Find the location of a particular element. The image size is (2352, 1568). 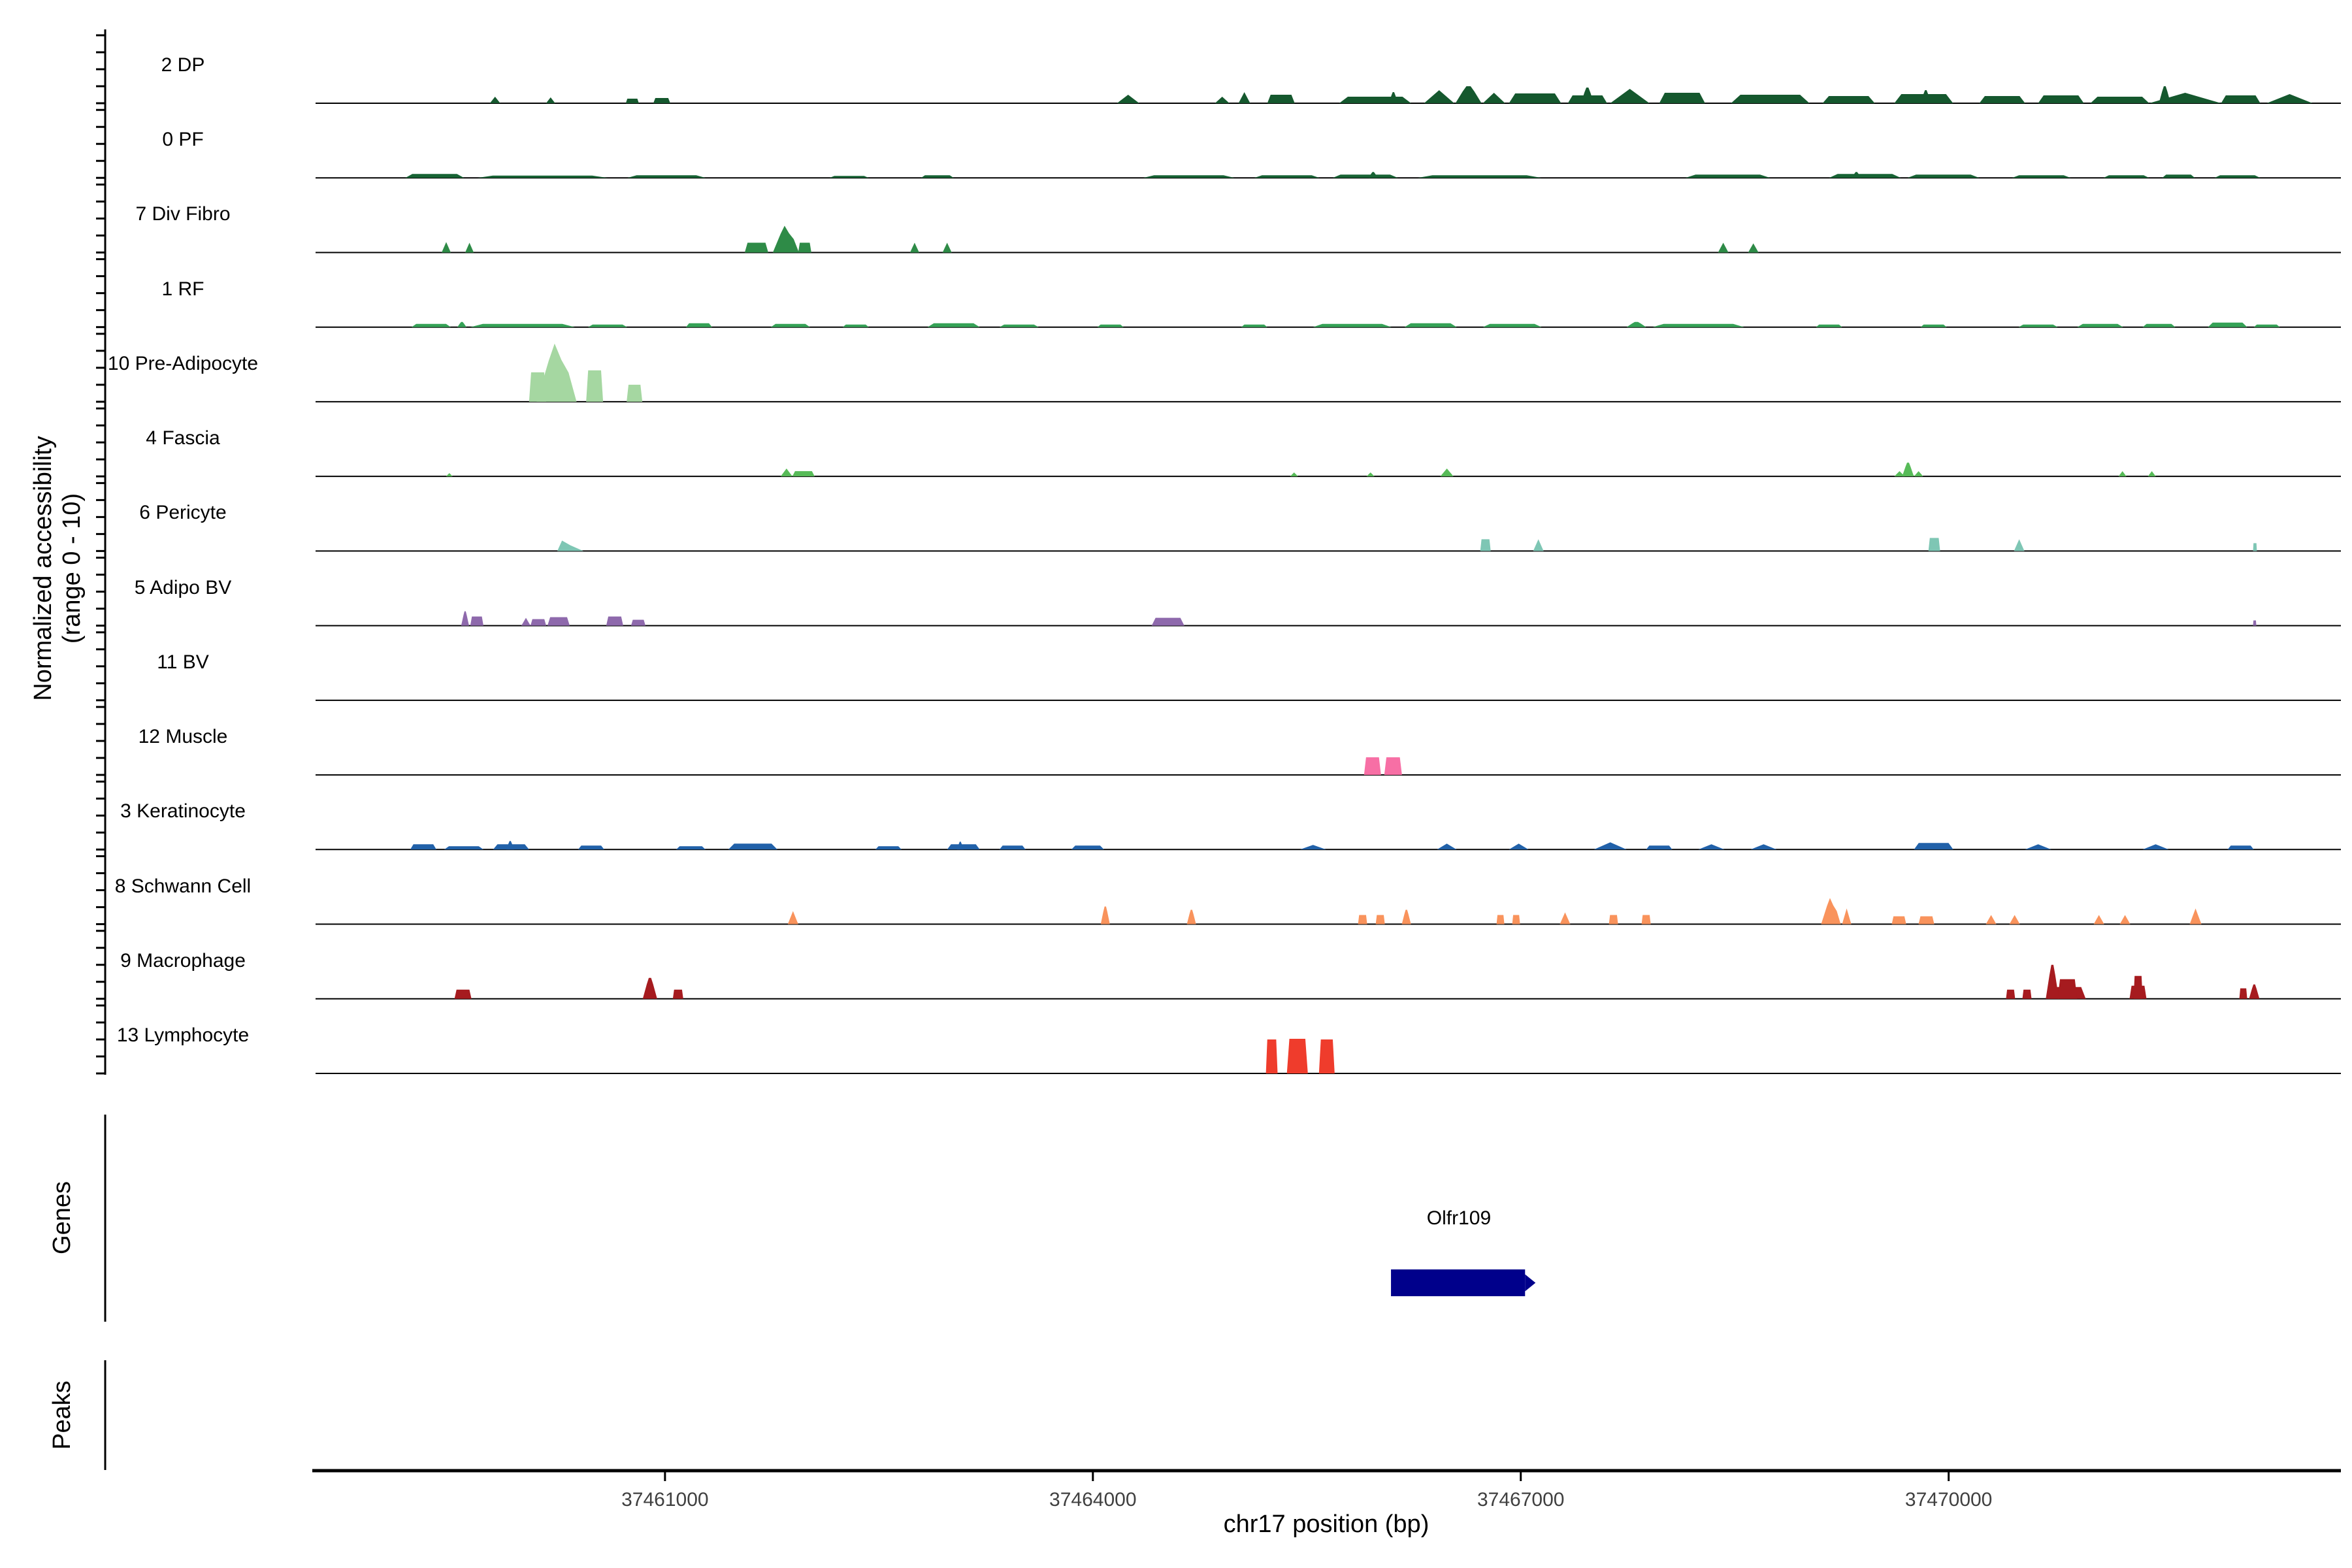

track-label: 5 Adipo BV is located at coordinates (183, 587).